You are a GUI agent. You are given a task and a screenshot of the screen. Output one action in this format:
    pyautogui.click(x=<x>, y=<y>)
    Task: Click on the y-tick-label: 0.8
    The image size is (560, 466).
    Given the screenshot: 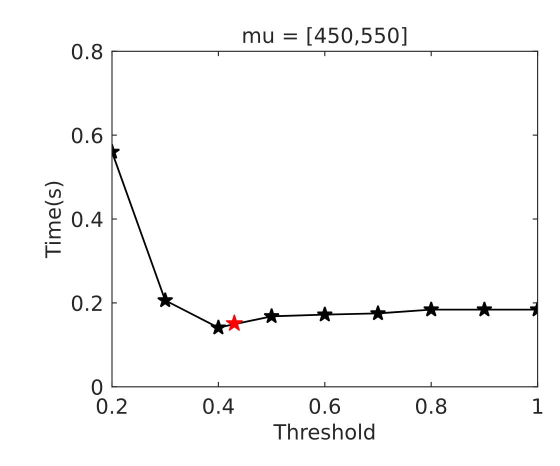 What is the action you would take?
    pyautogui.click(x=87, y=52)
    